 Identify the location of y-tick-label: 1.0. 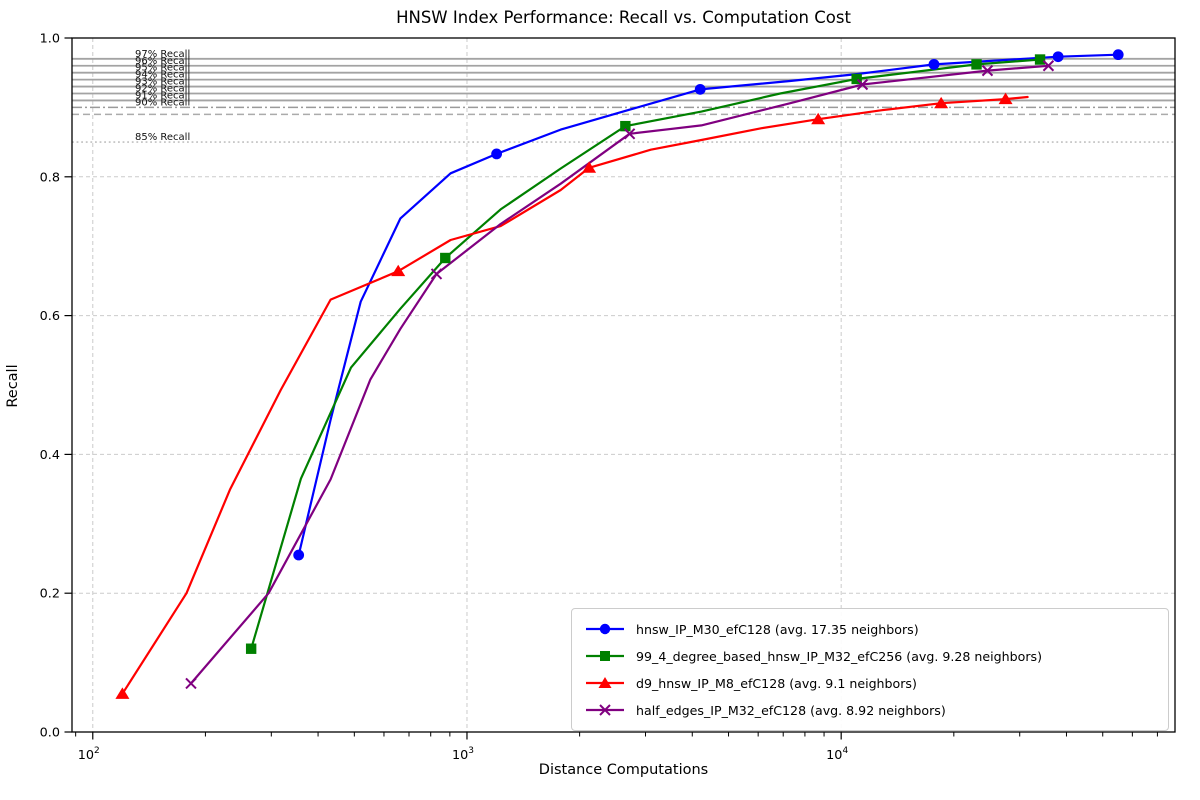
(50, 39).